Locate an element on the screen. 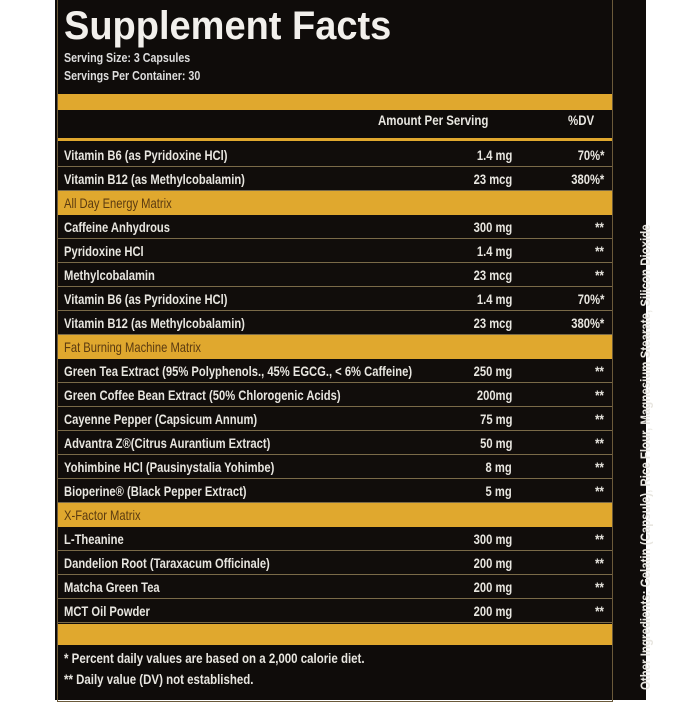  ingredient-name: Methylcobalamin is located at coordinates (109, 275).